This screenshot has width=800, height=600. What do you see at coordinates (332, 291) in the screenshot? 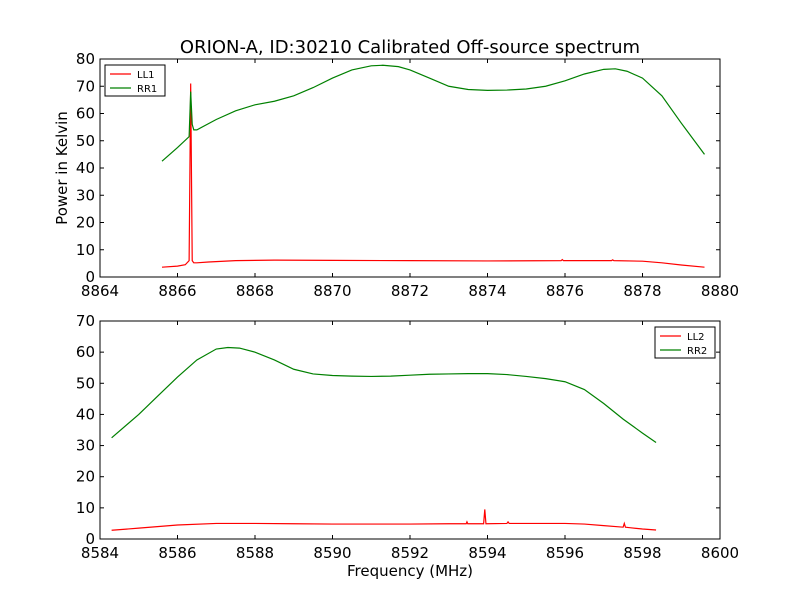
I see `x-tick-label: 8870` at bounding box center [332, 291].